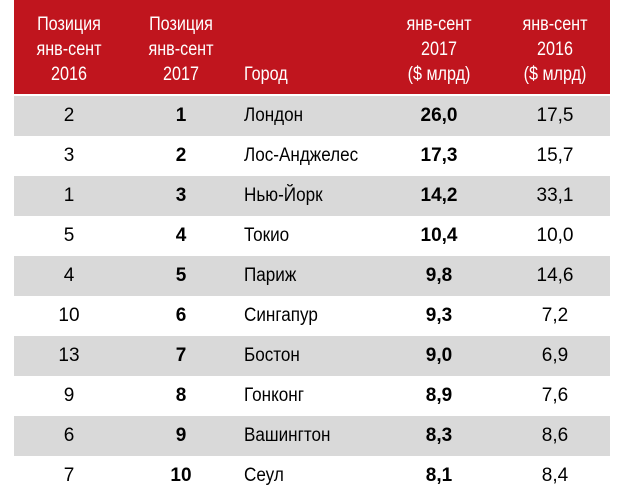 This screenshot has width=621, height=502. Describe the element at coordinates (312, 236) in the screenshot. I see `table-row: 5 4 Токио 10,4 10,0` at that location.